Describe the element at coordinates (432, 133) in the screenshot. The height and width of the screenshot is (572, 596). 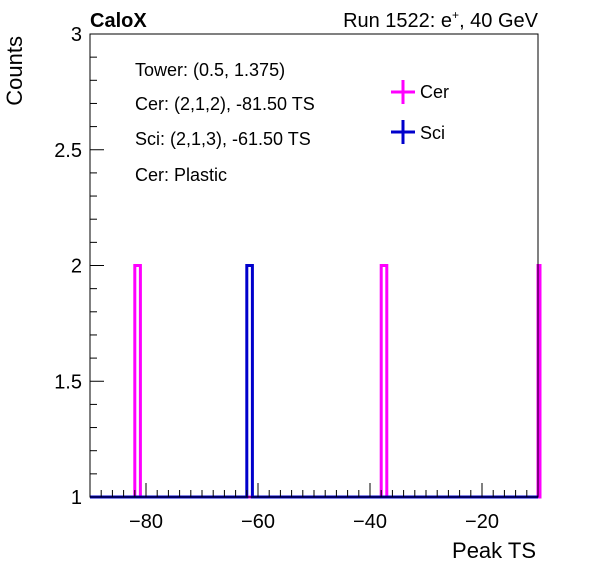
I see `legend-sci-label: Sci` at that location.